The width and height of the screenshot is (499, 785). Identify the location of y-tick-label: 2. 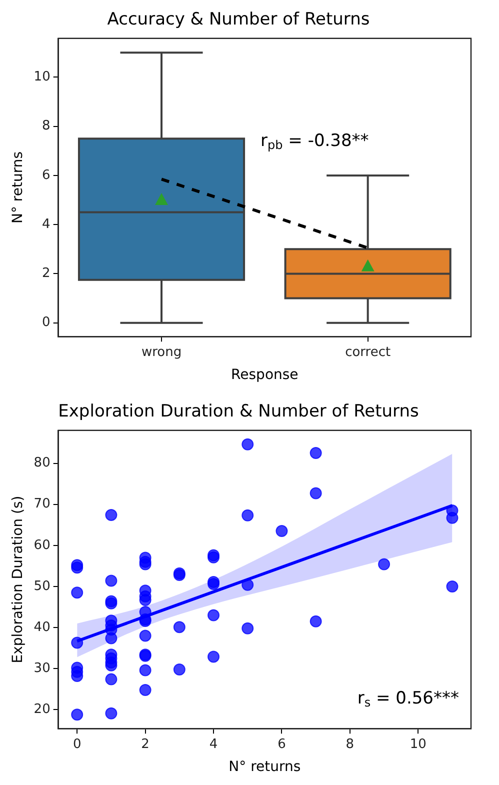
(46, 274).